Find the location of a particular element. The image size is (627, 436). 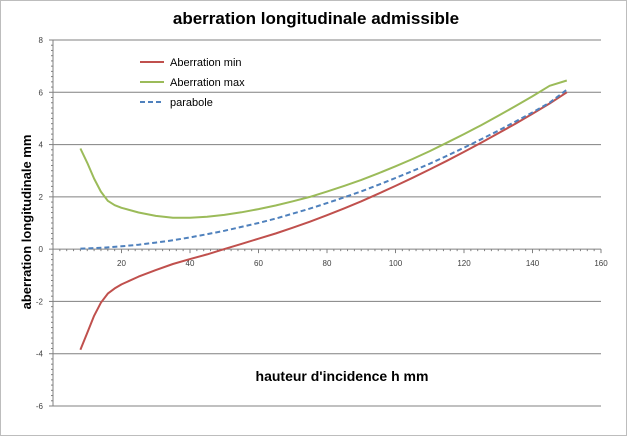

x-axis-label: hauteur d'incidence h mm is located at coordinates (342, 376).